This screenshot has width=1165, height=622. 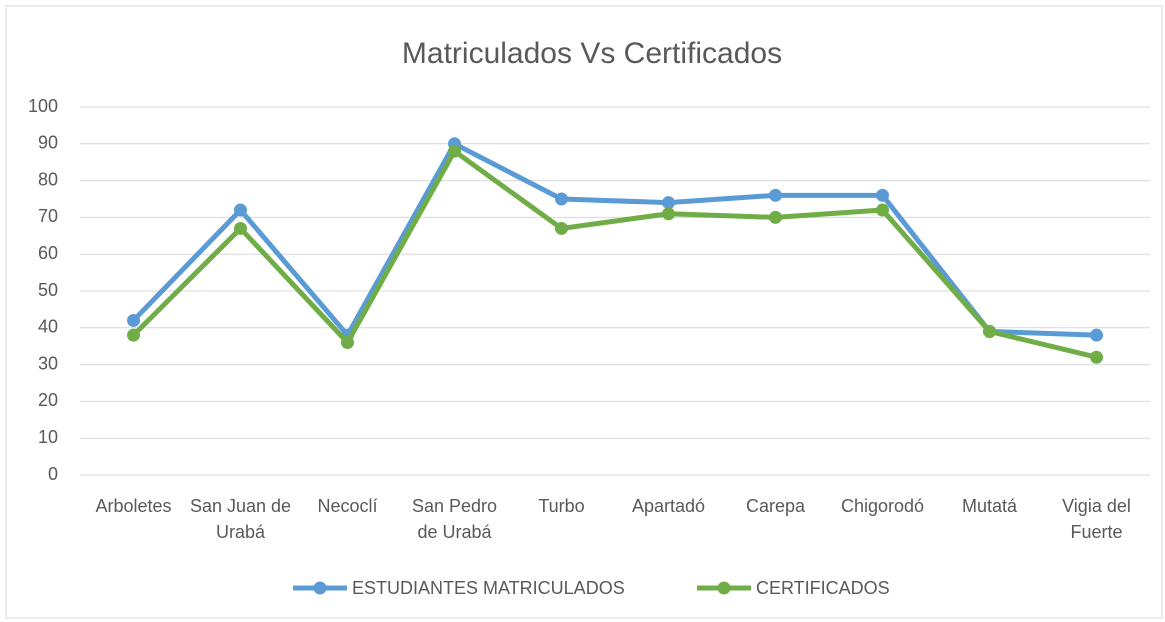 I want to click on y-tick-label: 90, so click(x=48, y=143).